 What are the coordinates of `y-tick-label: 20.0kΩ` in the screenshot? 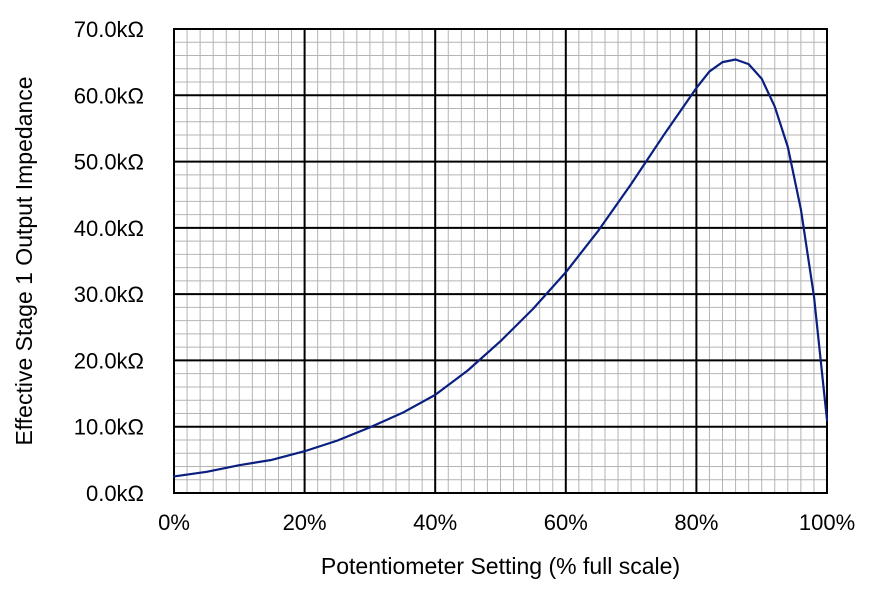 It's located at (109, 360).